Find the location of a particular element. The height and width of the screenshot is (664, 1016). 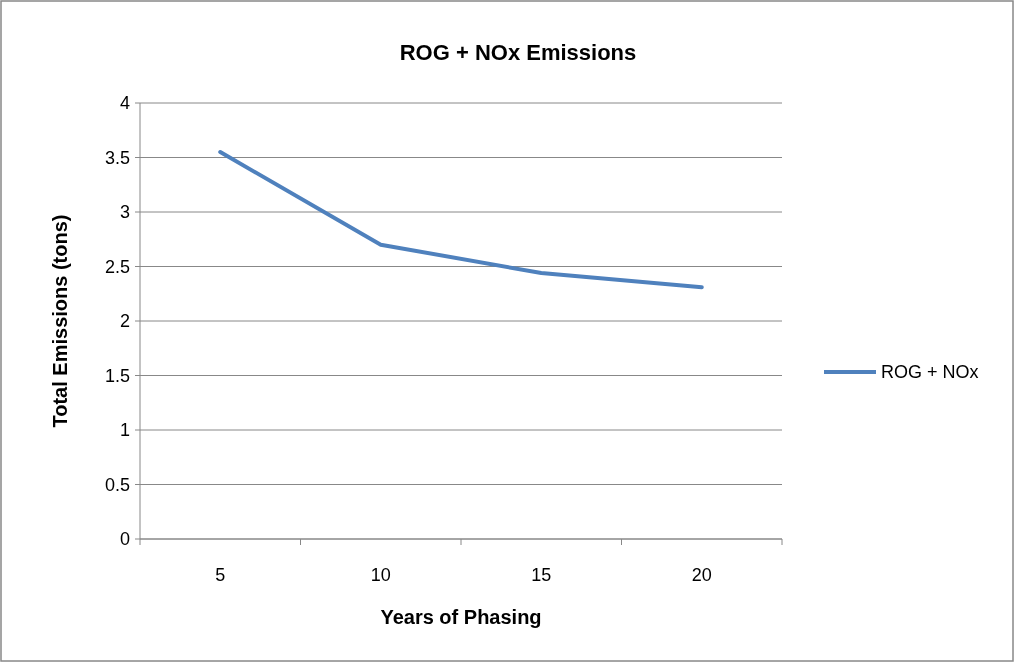

y-tick-label: 4 is located at coordinates (124, 103).